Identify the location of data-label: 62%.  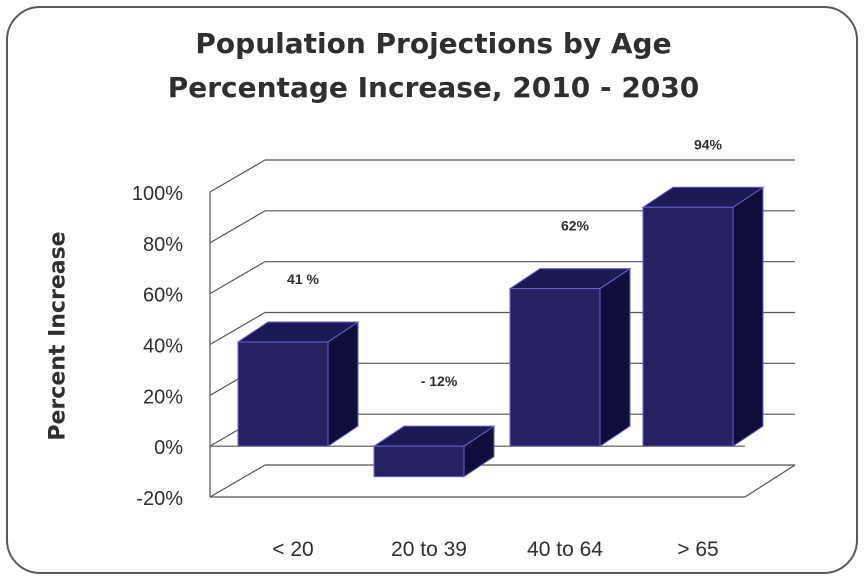
(575, 226).